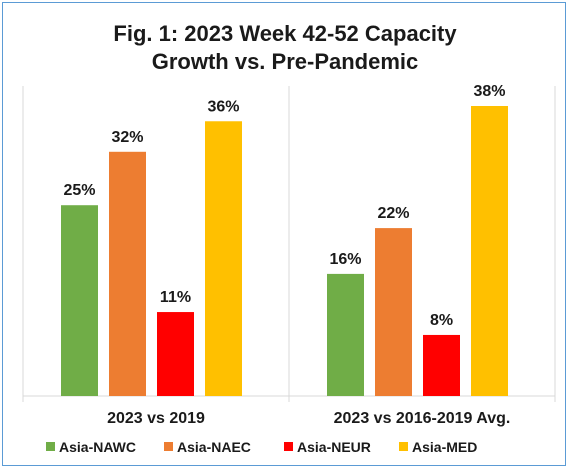  Describe the element at coordinates (288, 446) in the screenshot. I see `legend-swatch-asia-neur` at that location.